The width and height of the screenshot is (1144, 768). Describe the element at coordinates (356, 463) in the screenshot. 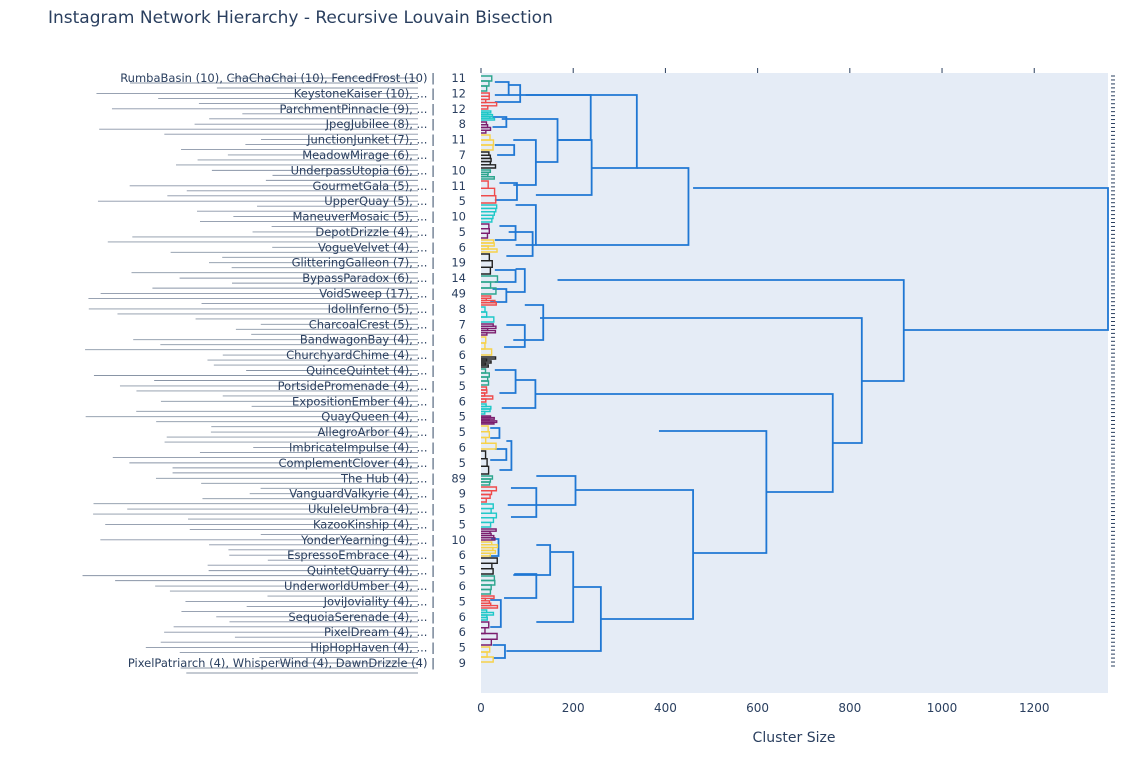

I see `leaf-label: ComplementClover (4), ... |` at that location.